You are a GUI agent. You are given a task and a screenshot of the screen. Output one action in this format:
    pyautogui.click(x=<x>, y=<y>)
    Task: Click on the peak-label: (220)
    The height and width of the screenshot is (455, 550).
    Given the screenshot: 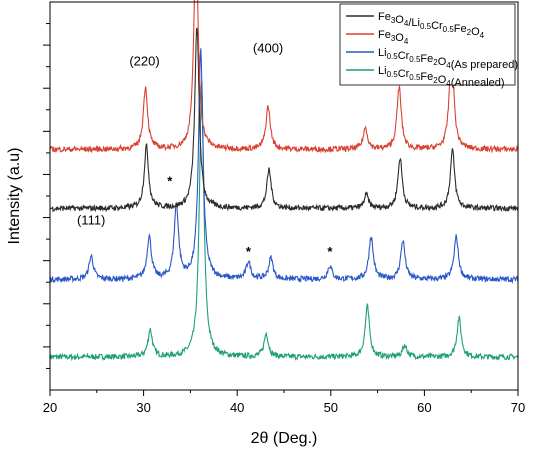 What is the action you would take?
    pyautogui.click(x=144, y=61)
    